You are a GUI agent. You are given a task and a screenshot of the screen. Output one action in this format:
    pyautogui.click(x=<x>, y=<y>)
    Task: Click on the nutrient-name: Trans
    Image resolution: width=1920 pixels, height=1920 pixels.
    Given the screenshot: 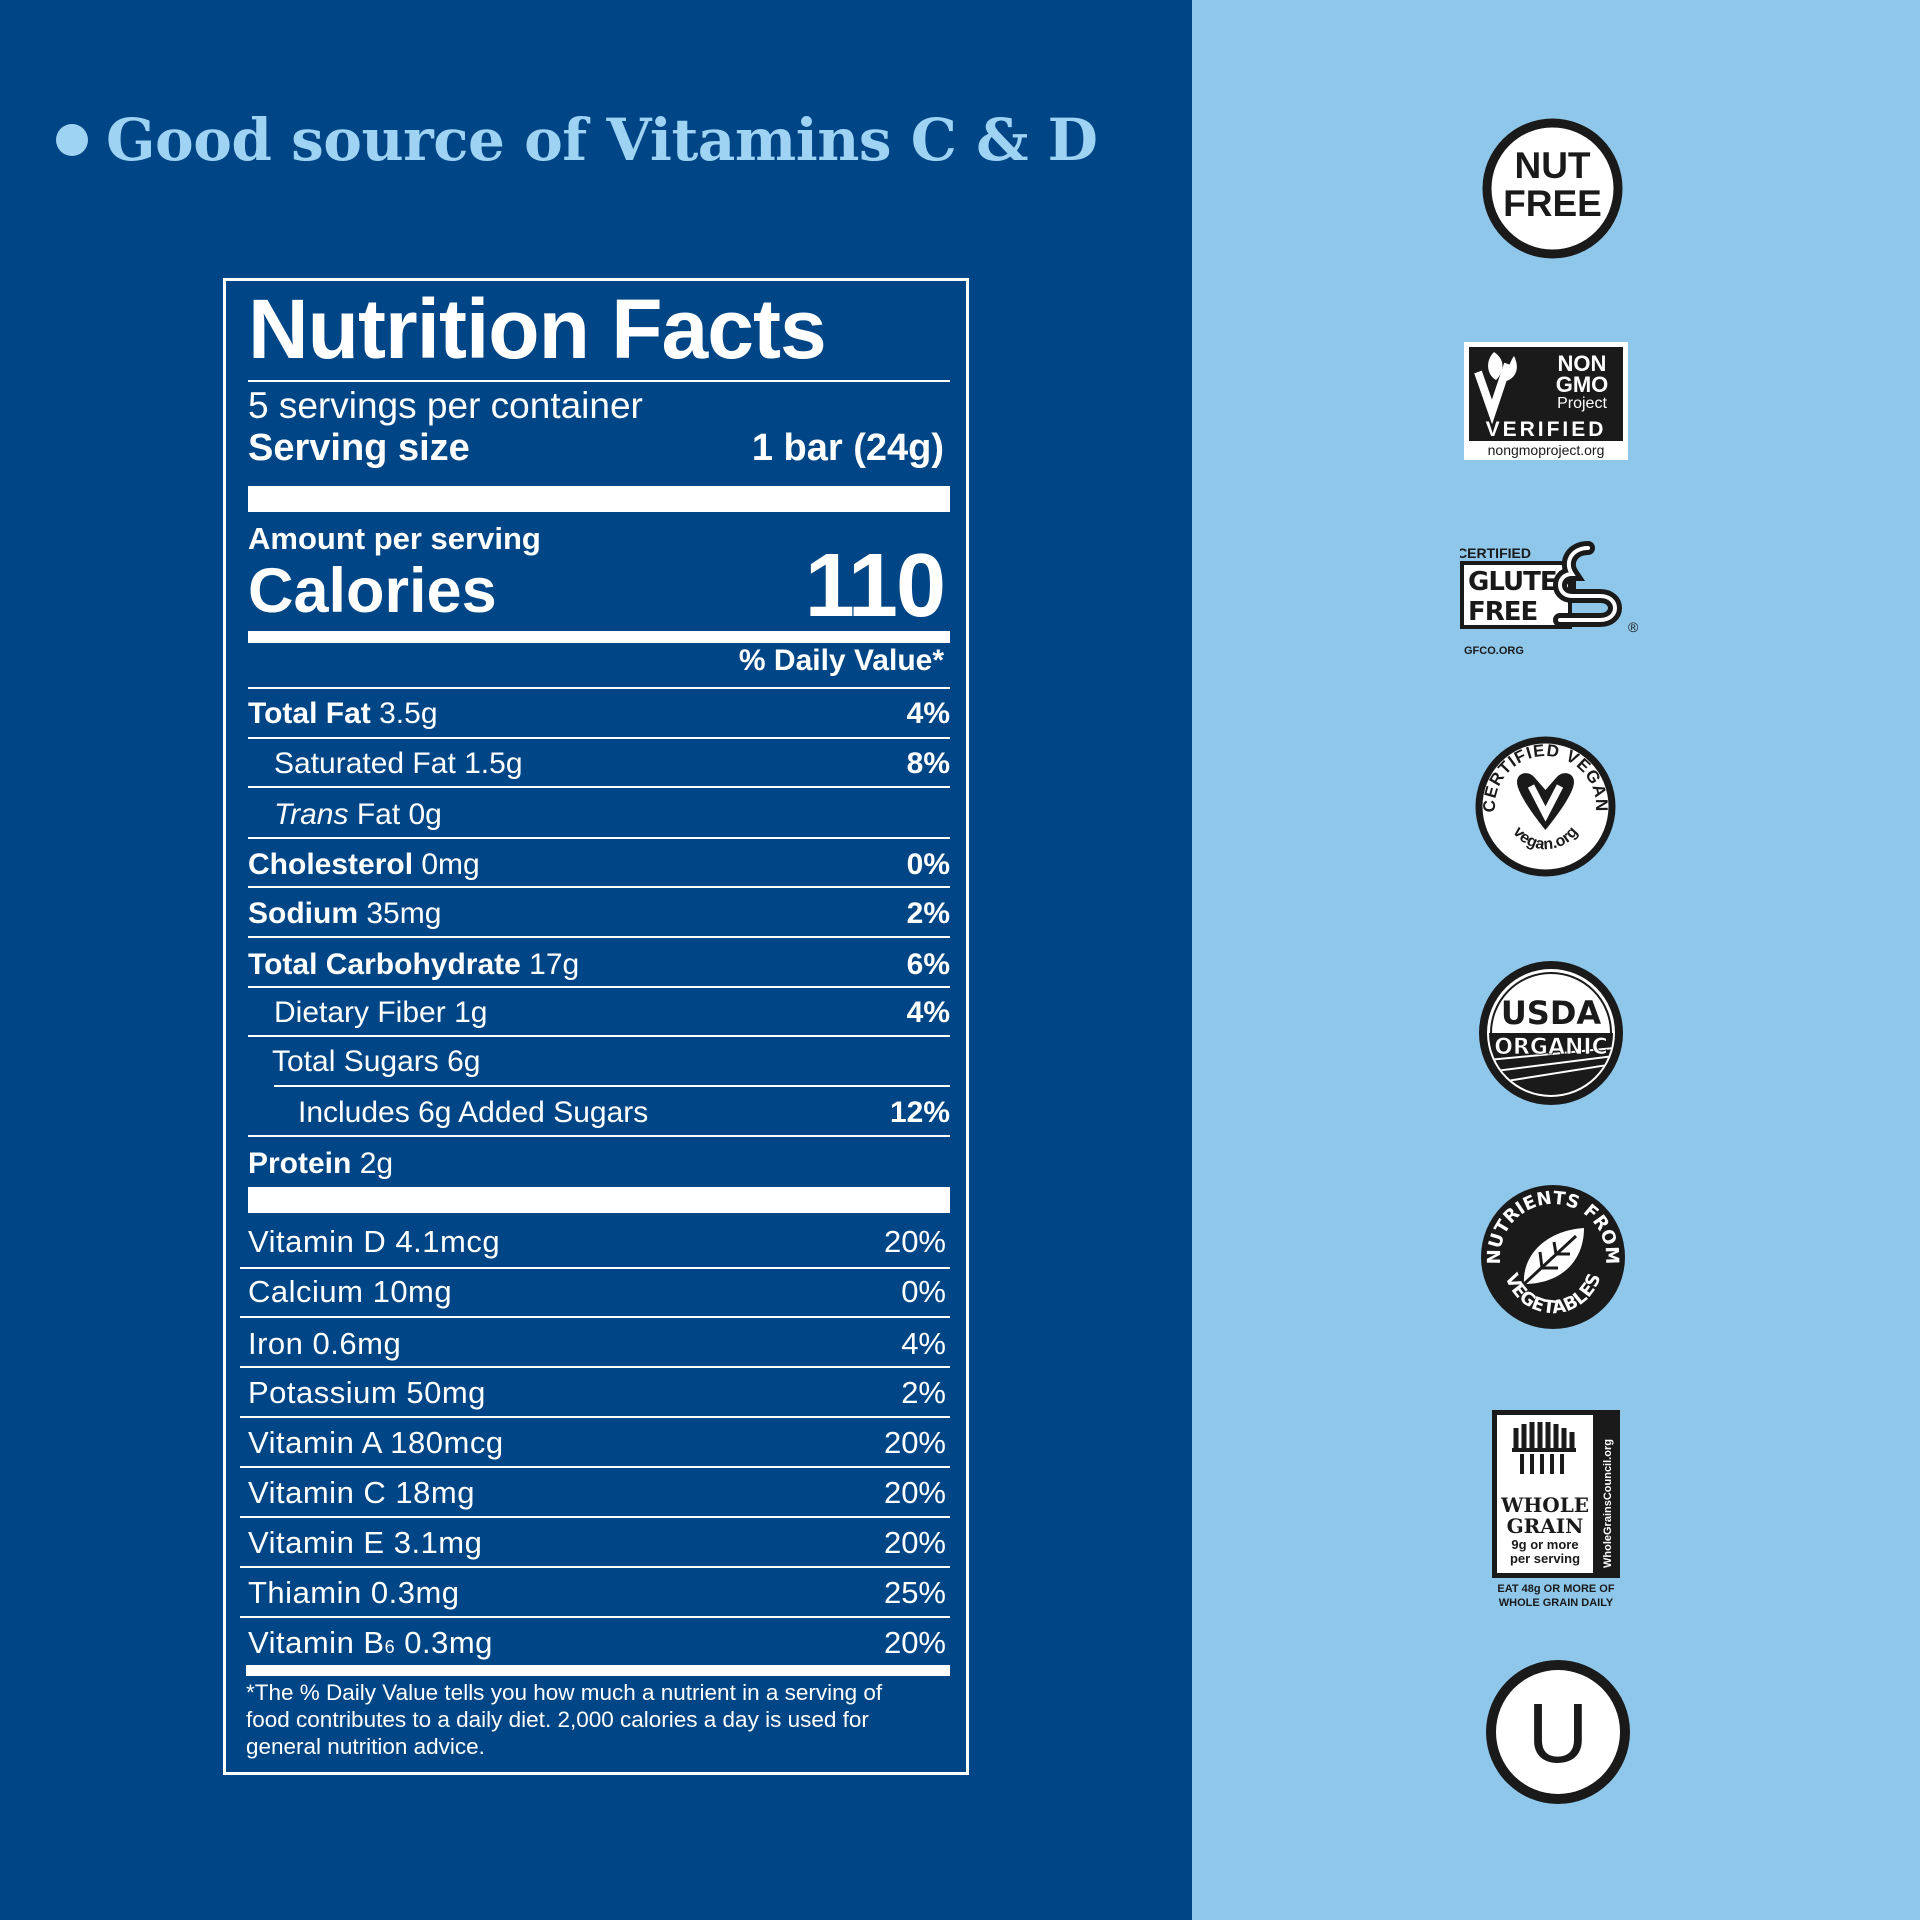 What is the action you would take?
    pyautogui.click(x=311, y=814)
    